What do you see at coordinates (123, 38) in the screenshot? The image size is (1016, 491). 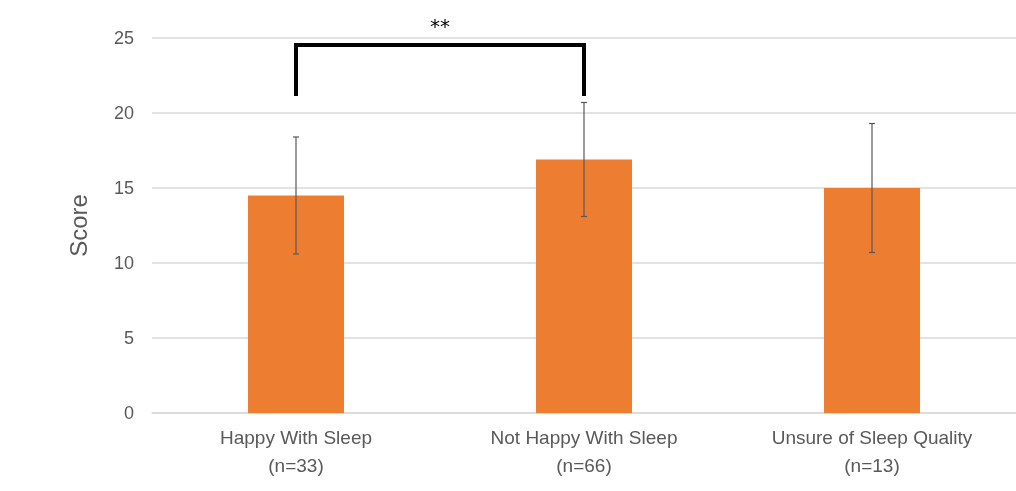 I see `y-tick-label: 25` at bounding box center [123, 38].